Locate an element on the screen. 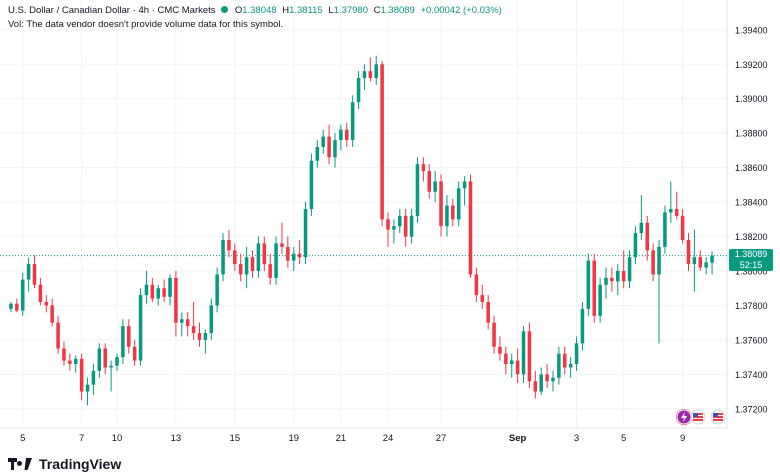  x-tick-label: 5 is located at coordinates (623, 438).